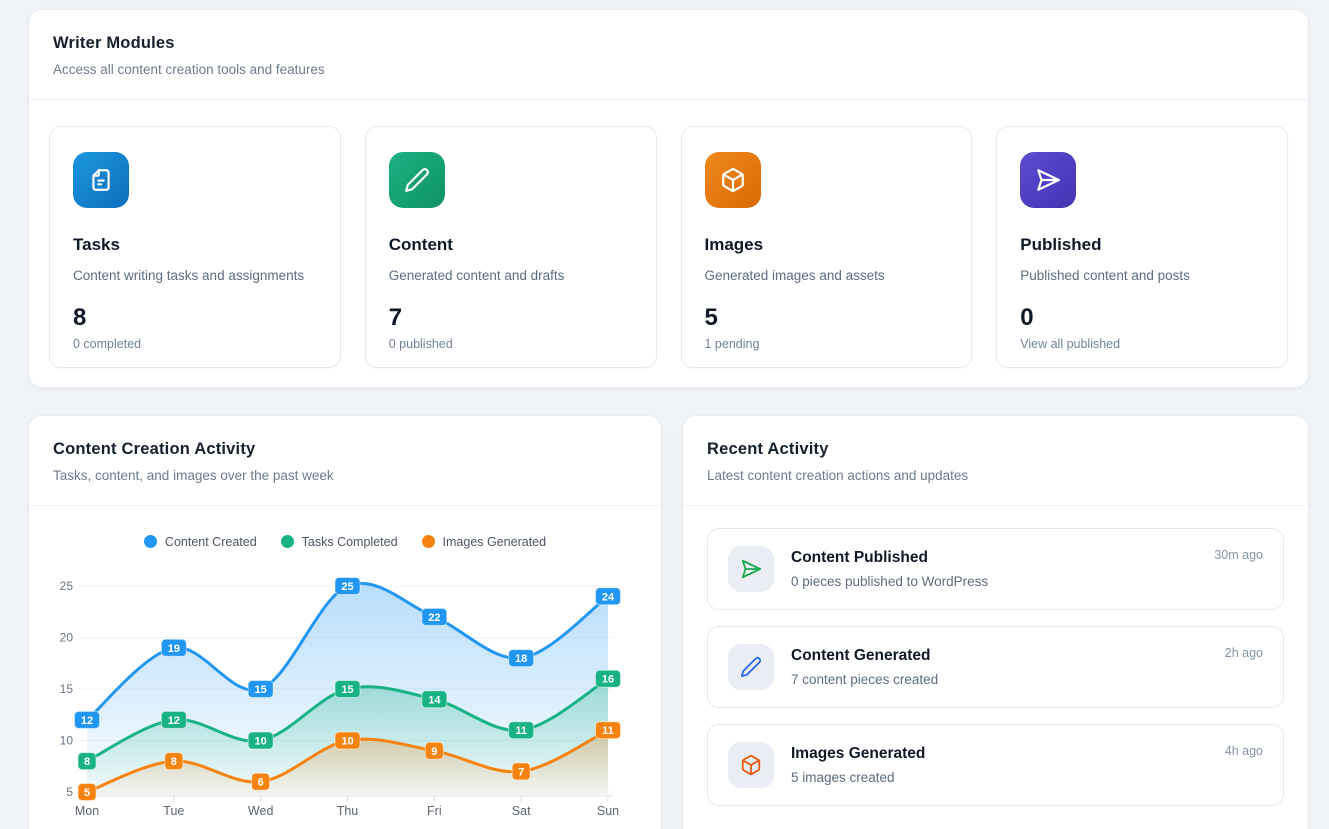 This screenshot has height=829, width=1329. What do you see at coordinates (154, 449) in the screenshot?
I see `chart-panel-title: Content Creation Activity` at bounding box center [154, 449].